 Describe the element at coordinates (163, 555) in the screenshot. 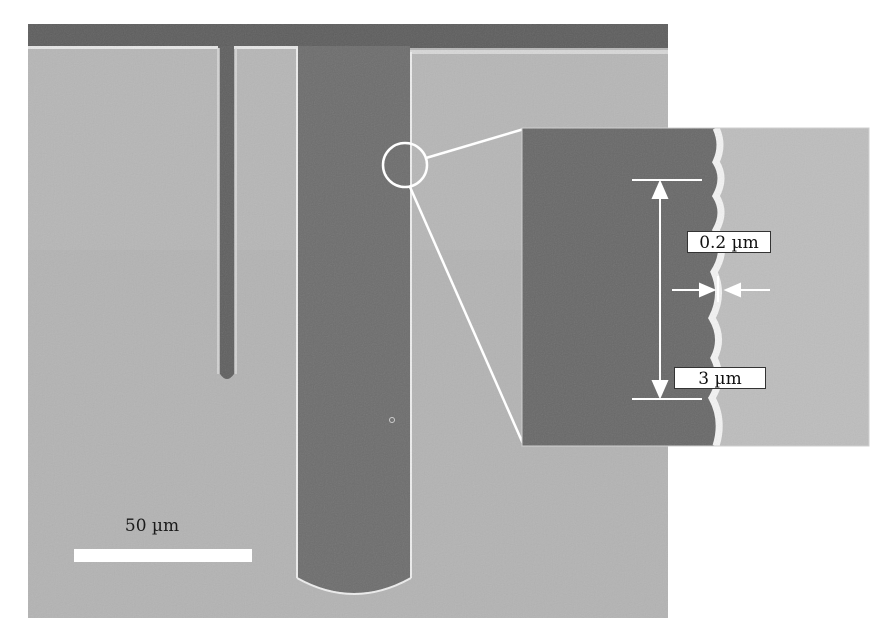

I see `scale-bar` at that location.